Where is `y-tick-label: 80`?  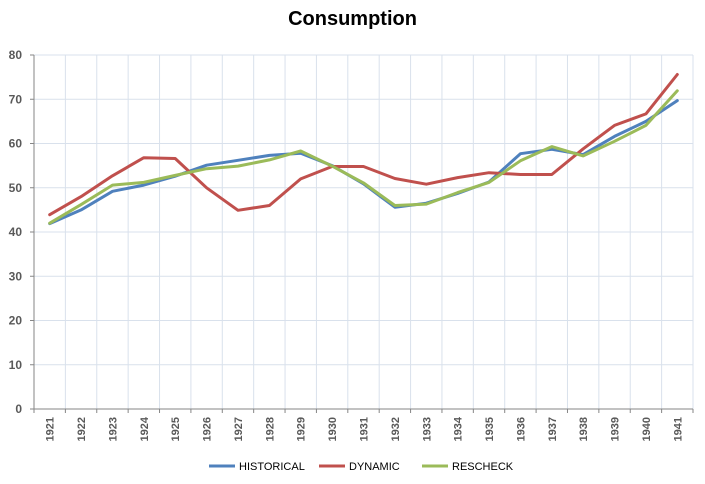 y-tick-label: 80 is located at coordinates (16, 55).